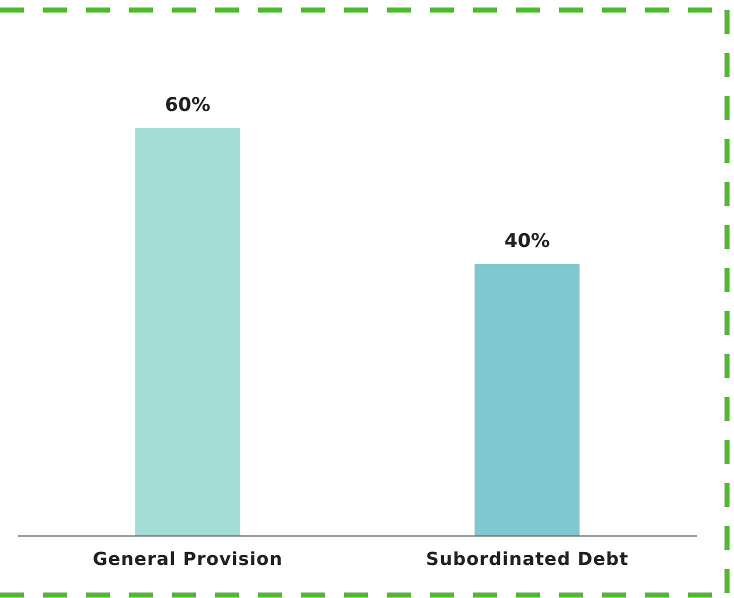 Image resolution: width=734 pixels, height=598 pixels. I want to click on data-label: 60%, so click(187, 105).